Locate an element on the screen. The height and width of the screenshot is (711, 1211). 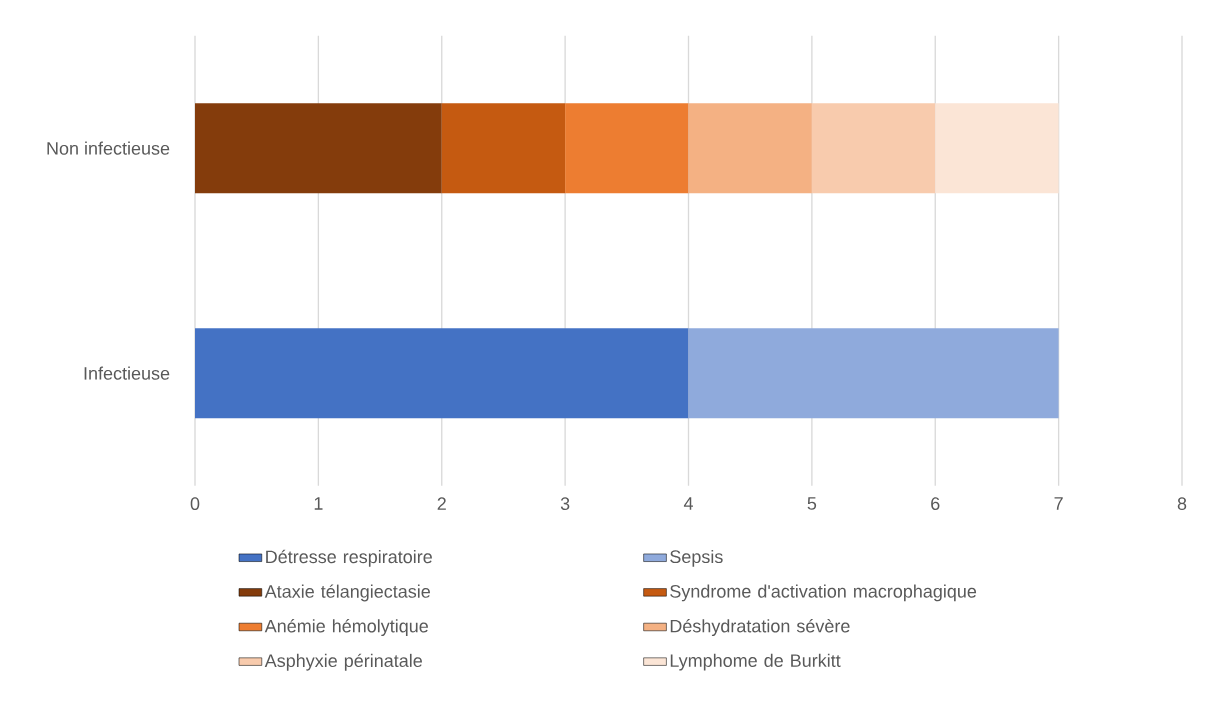
x-tick-label: 1 is located at coordinates (318, 503).